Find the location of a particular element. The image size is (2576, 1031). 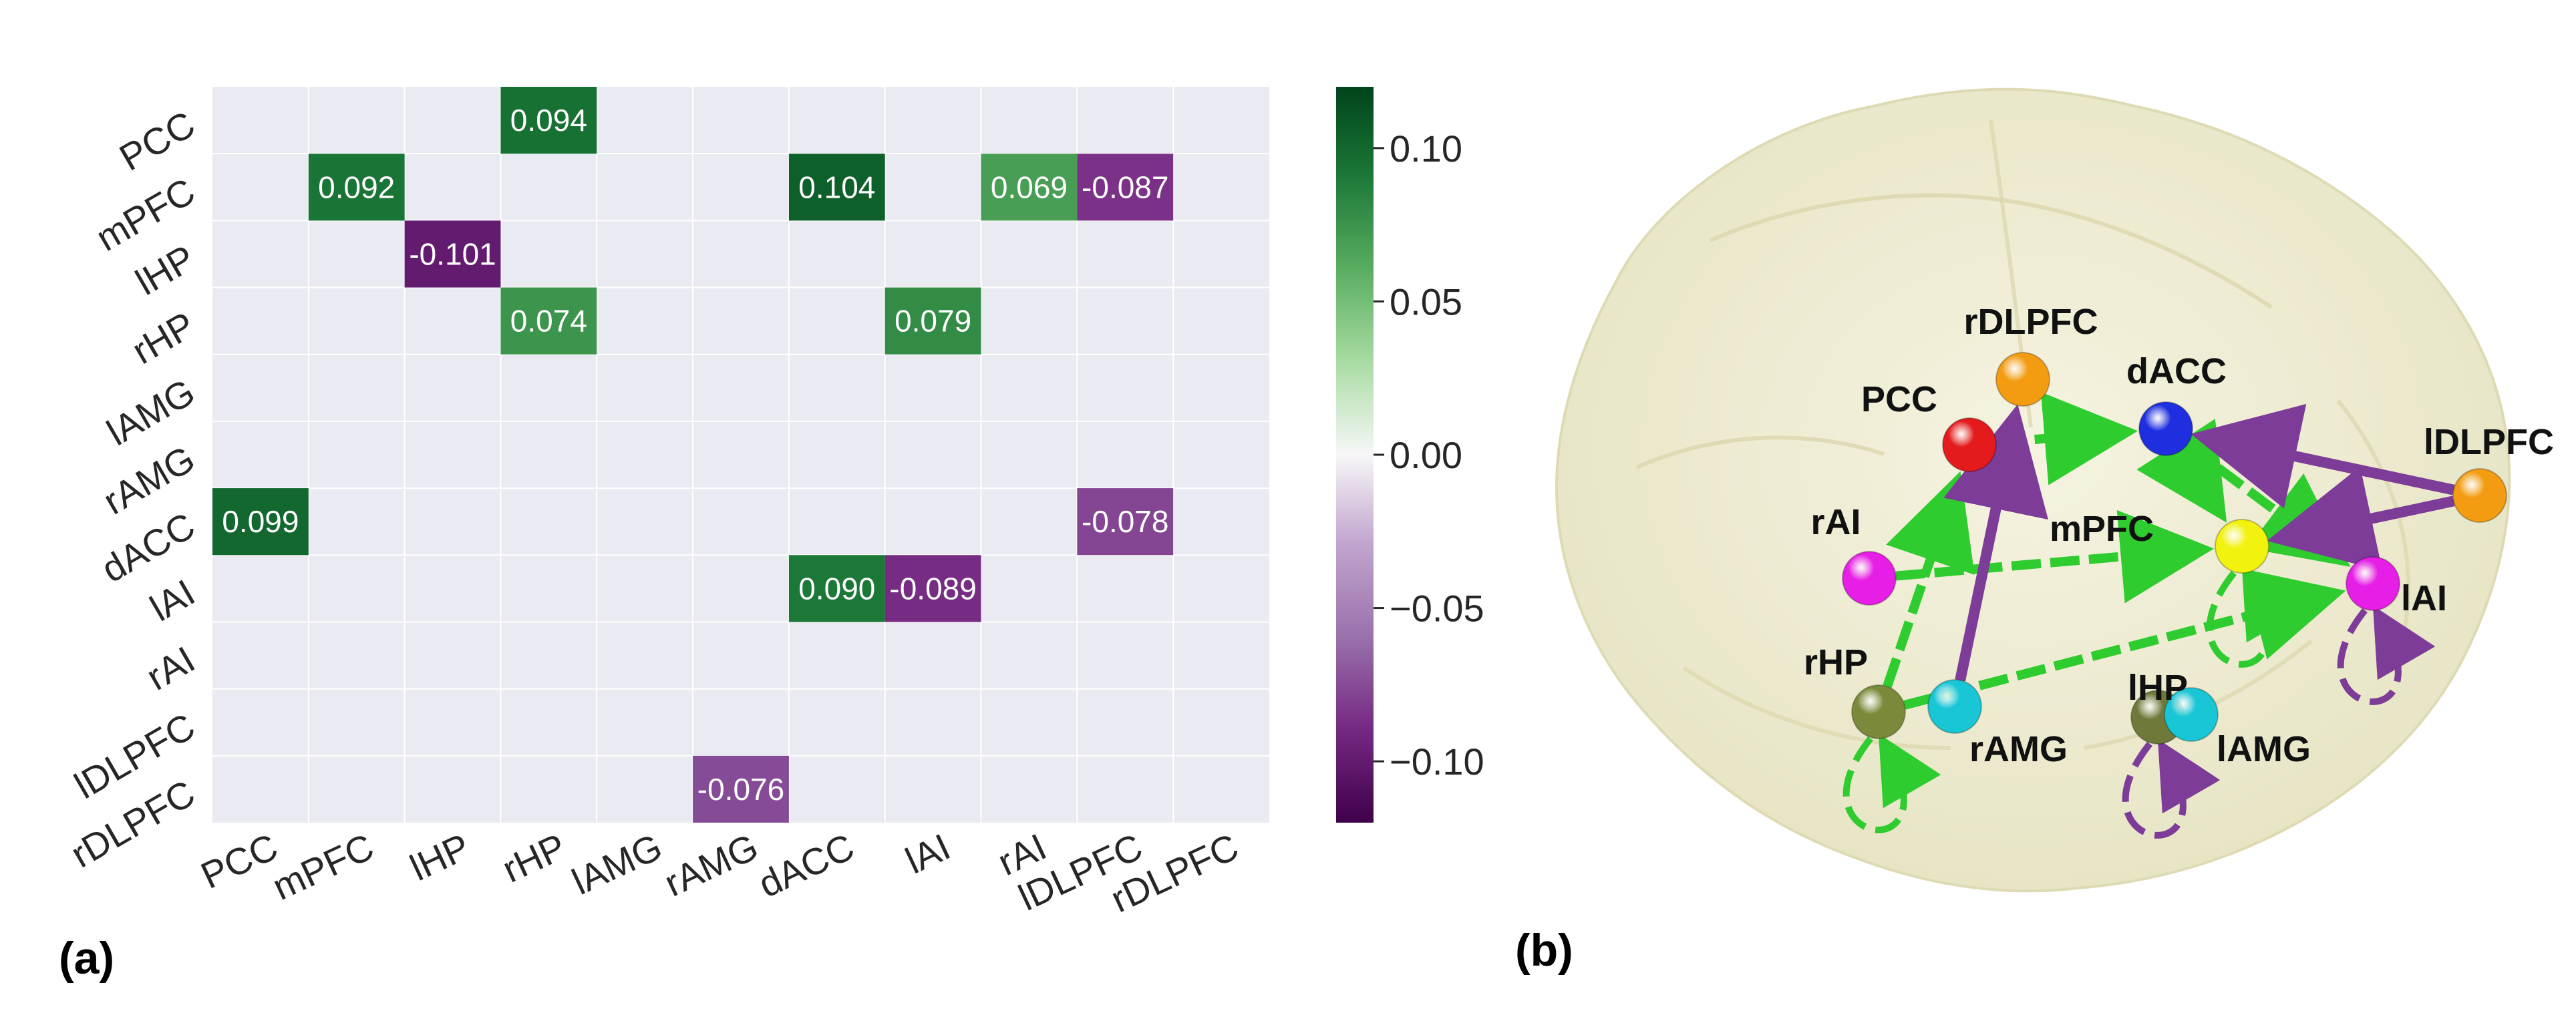

heatmap-cell-label: 0.074 is located at coordinates (548, 322).